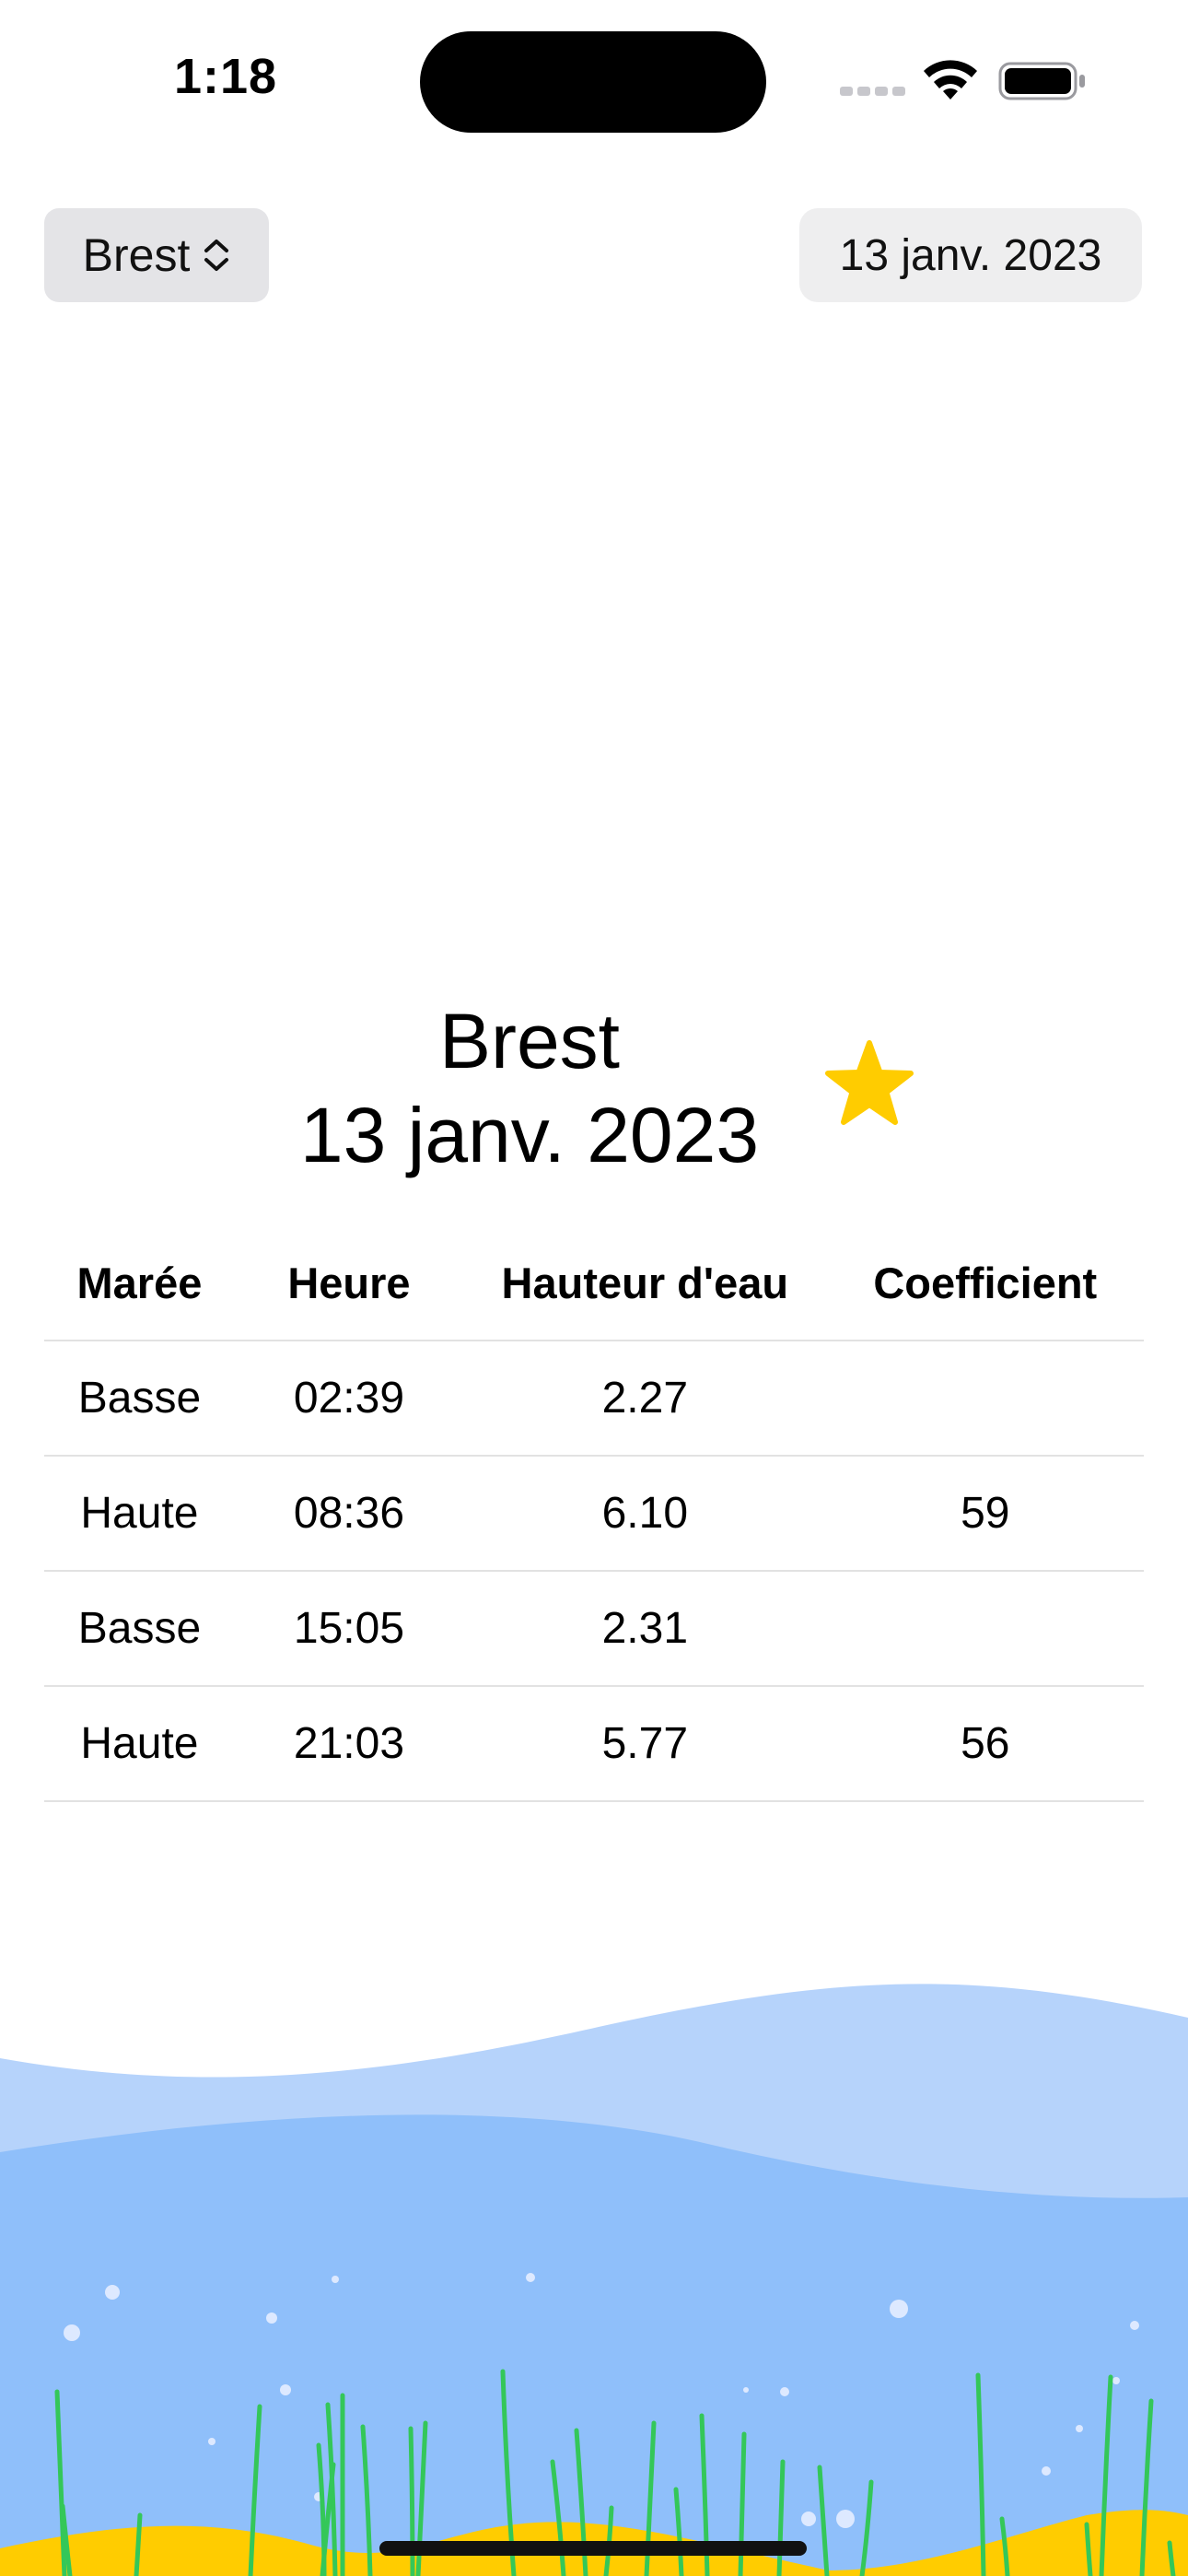 This screenshot has height=2576, width=1188. I want to click on cell-coefficient: 59, so click(985, 1514).